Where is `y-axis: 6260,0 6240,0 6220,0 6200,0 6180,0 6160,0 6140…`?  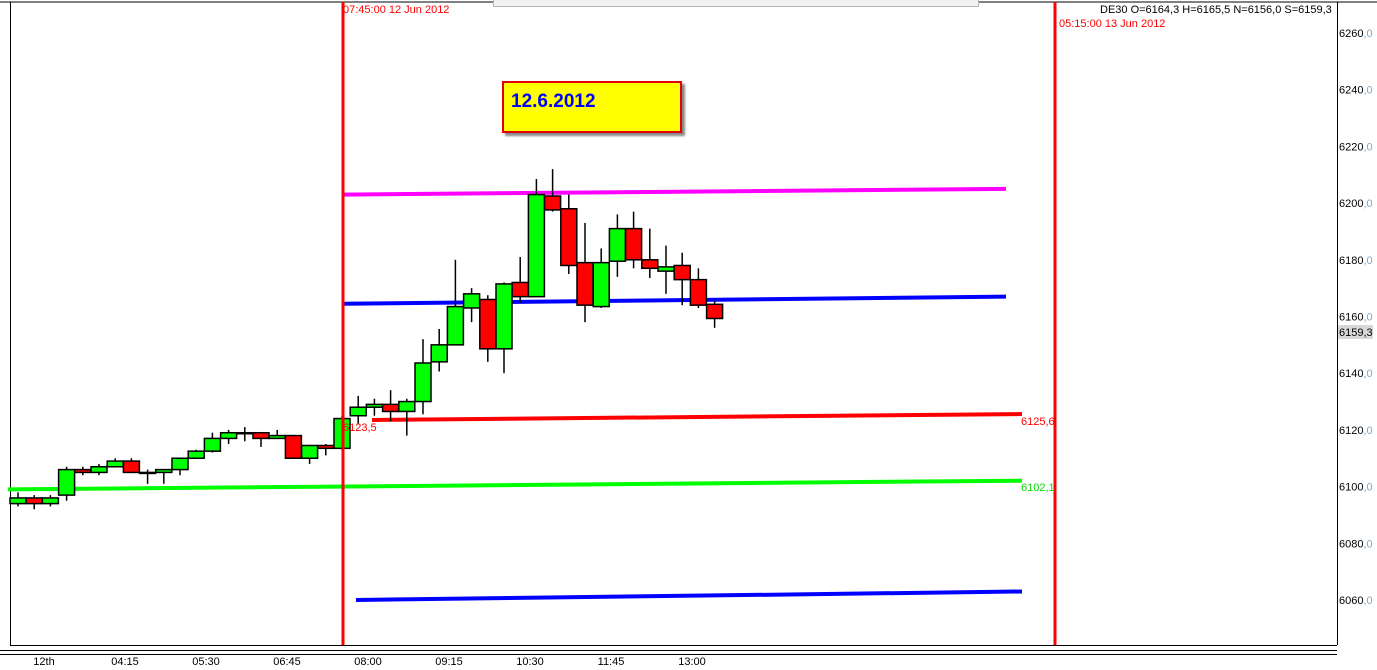 y-axis: 6260,0 6240,0 6220,0 6200,0 6180,0 6160,0 6140… is located at coordinates (1356, 317).